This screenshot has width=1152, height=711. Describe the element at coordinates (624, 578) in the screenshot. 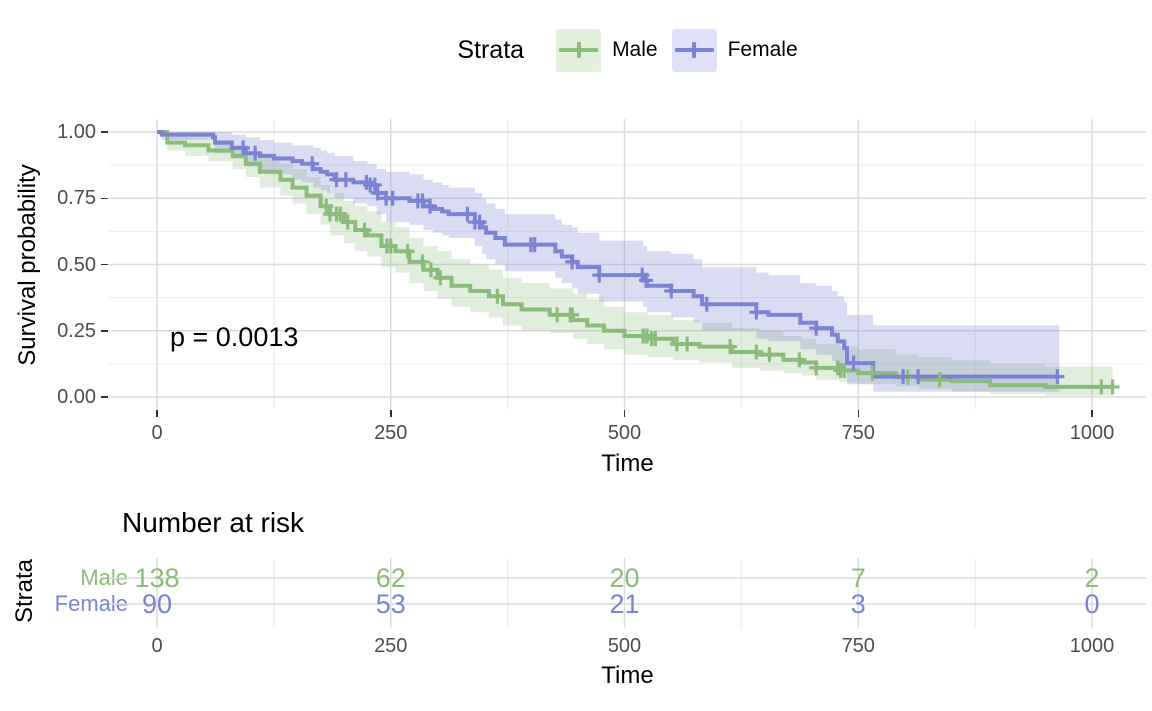

I see `risk-count-male-500: 20` at that location.